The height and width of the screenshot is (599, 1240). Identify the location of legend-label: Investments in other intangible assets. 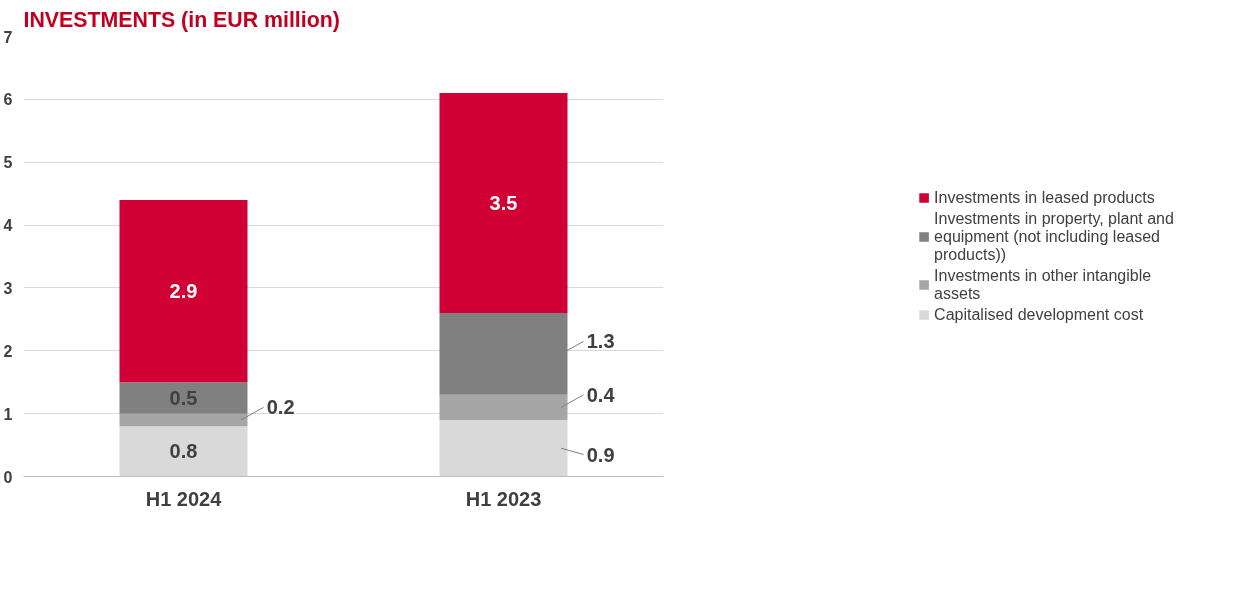
(1043, 284).